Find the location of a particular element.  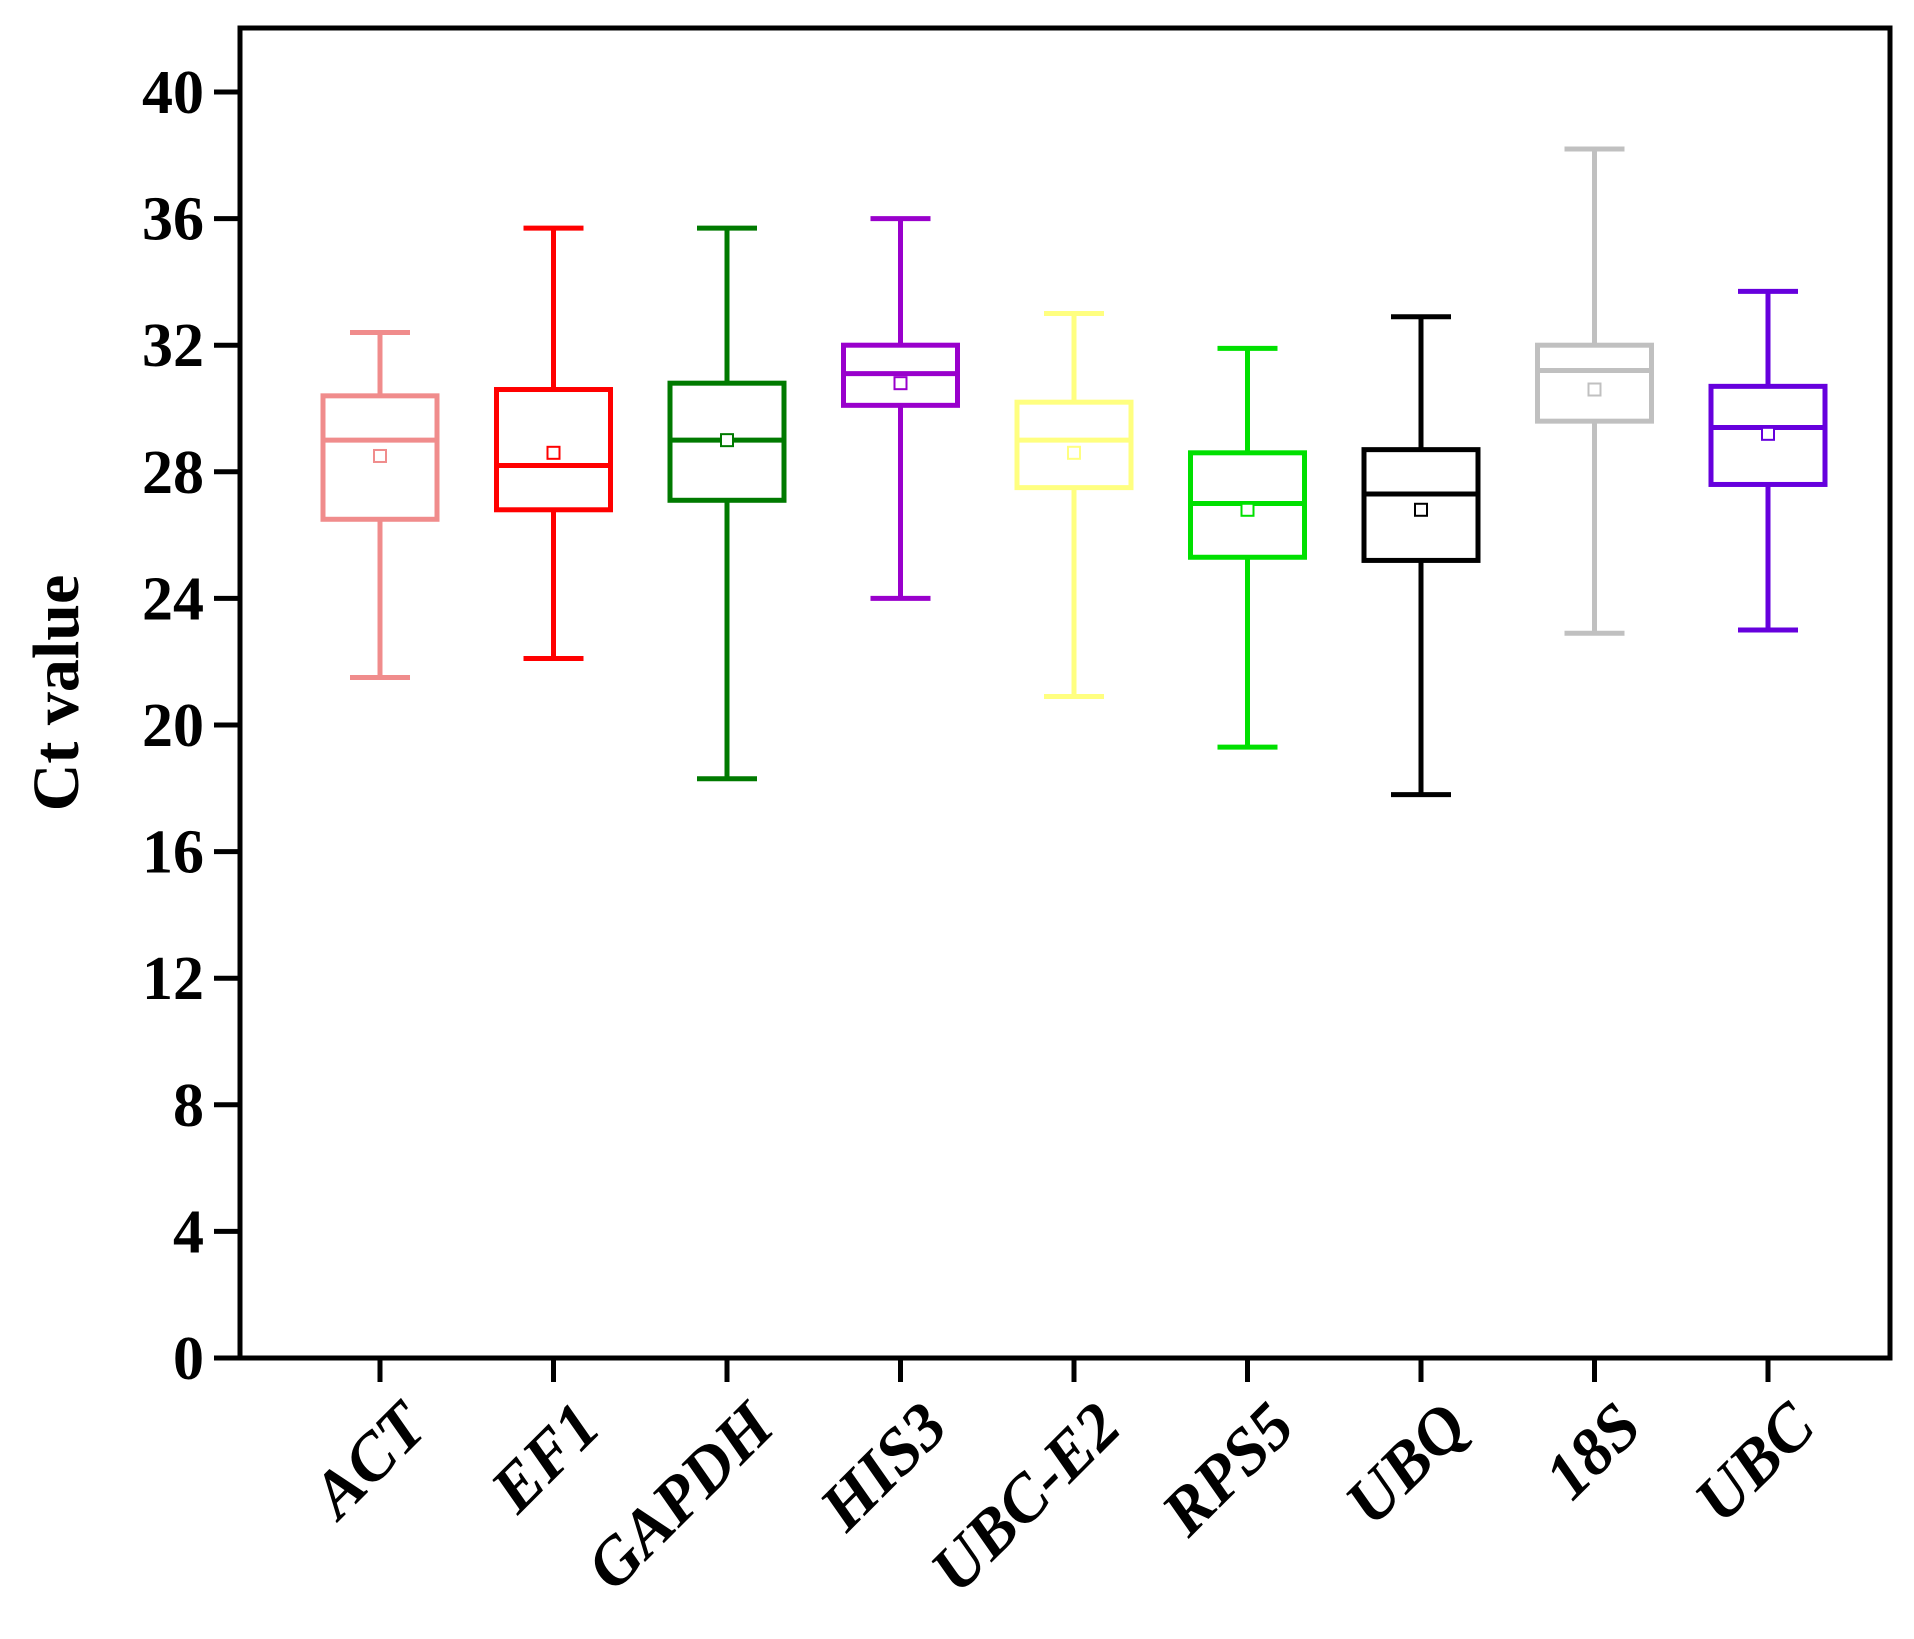

iqr-box is located at coordinates (1074, 445).